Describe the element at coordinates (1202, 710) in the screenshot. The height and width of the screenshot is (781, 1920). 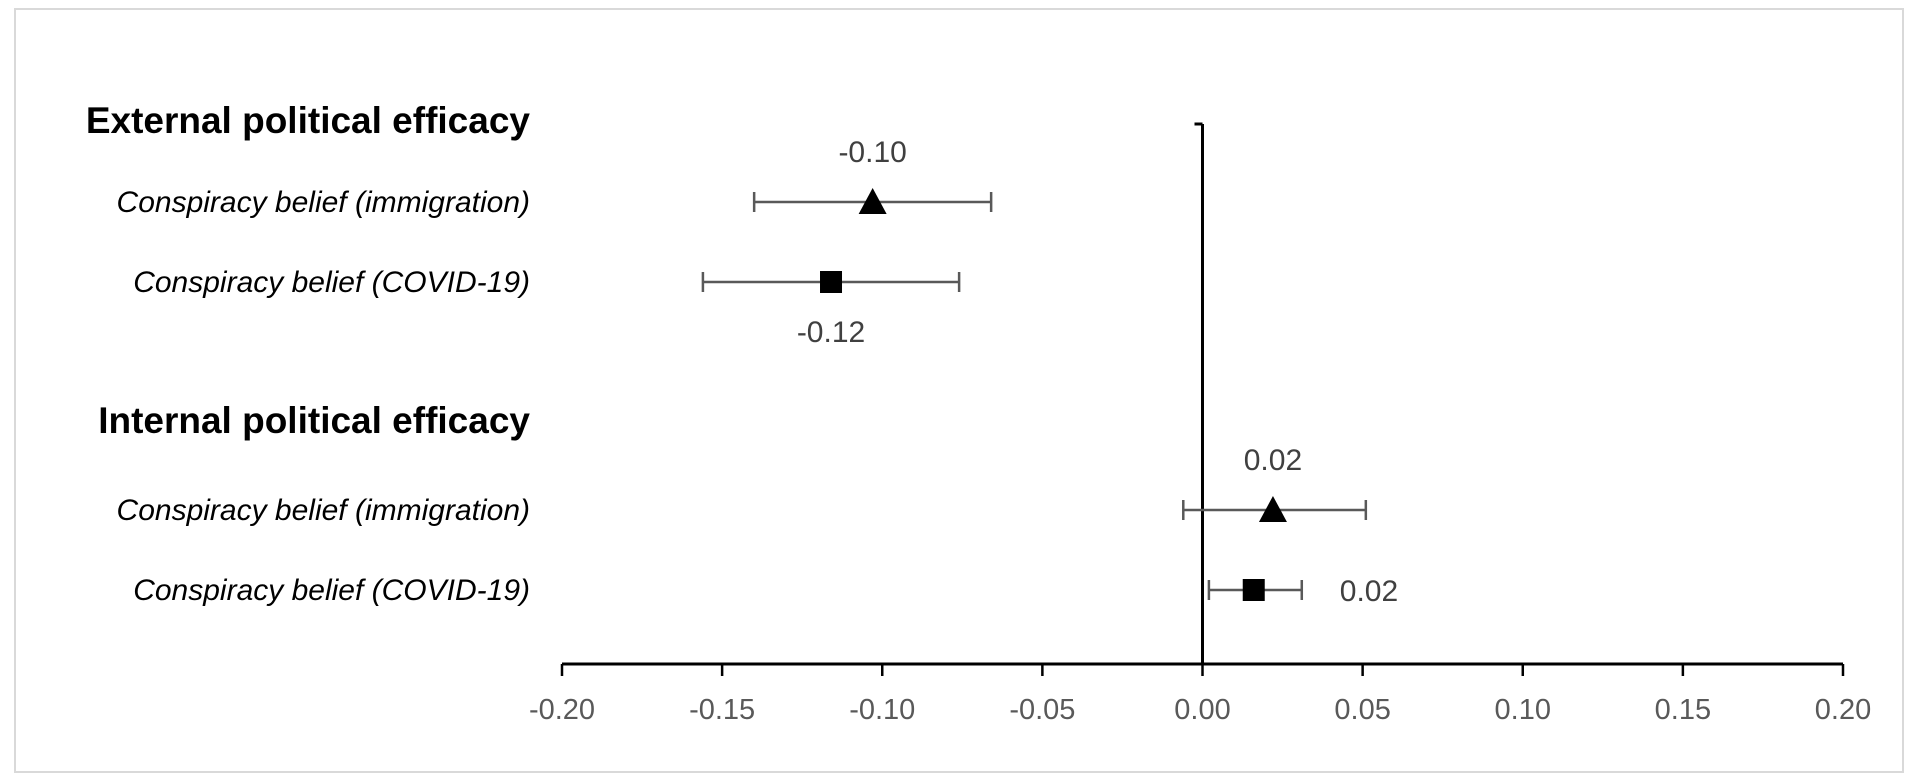
I see `x-tick-label: 0.00` at that location.